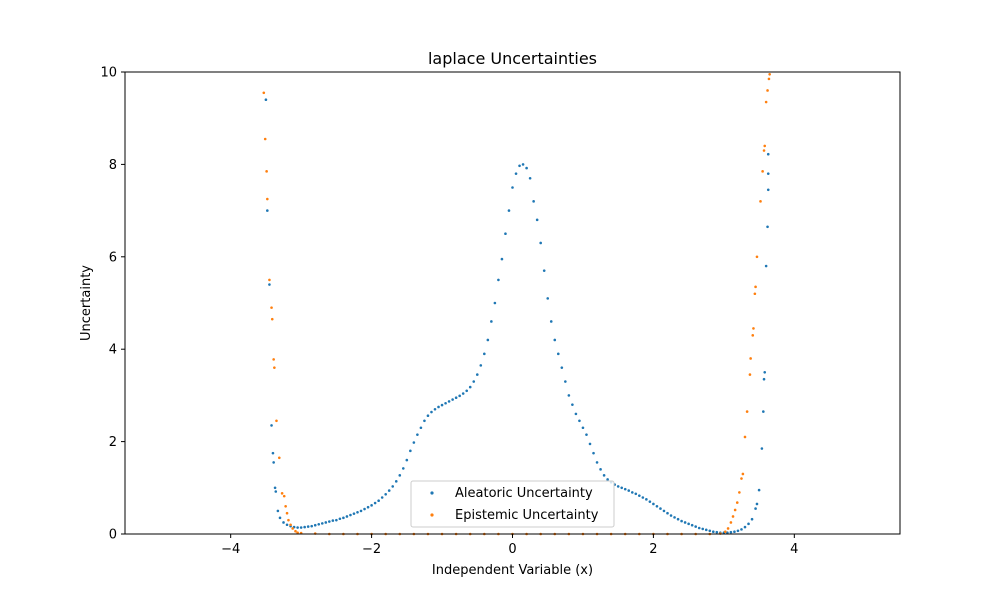 The width and height of the screenshot is (1000, 600). I want to click on x-tick-label: 0, so click(512, 549).